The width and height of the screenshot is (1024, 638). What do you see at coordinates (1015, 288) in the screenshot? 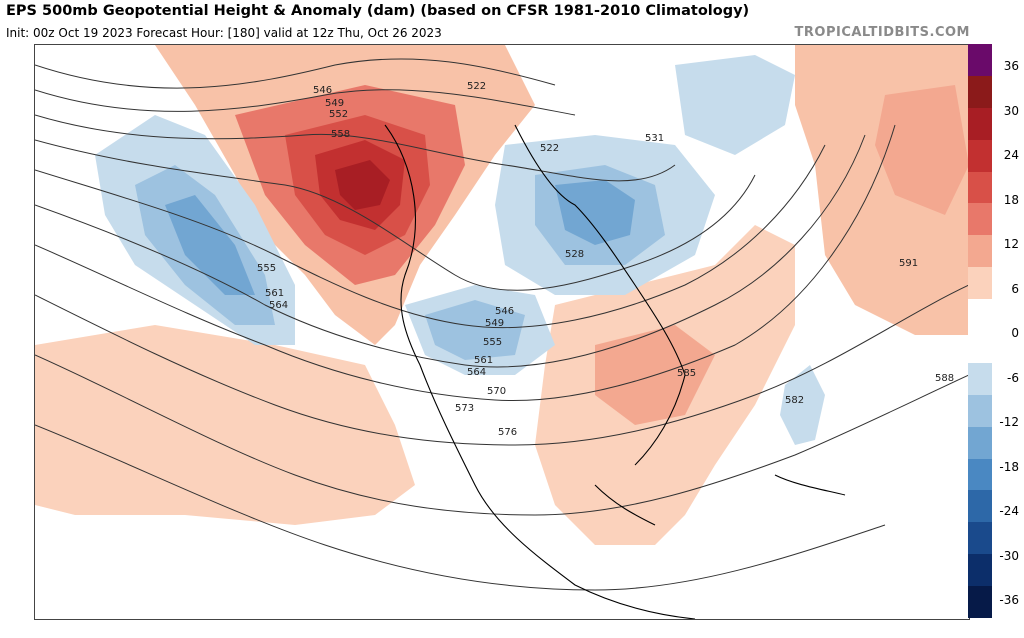
I see `color-scale-tick-label: 6` at bounding box center [1015, 288].